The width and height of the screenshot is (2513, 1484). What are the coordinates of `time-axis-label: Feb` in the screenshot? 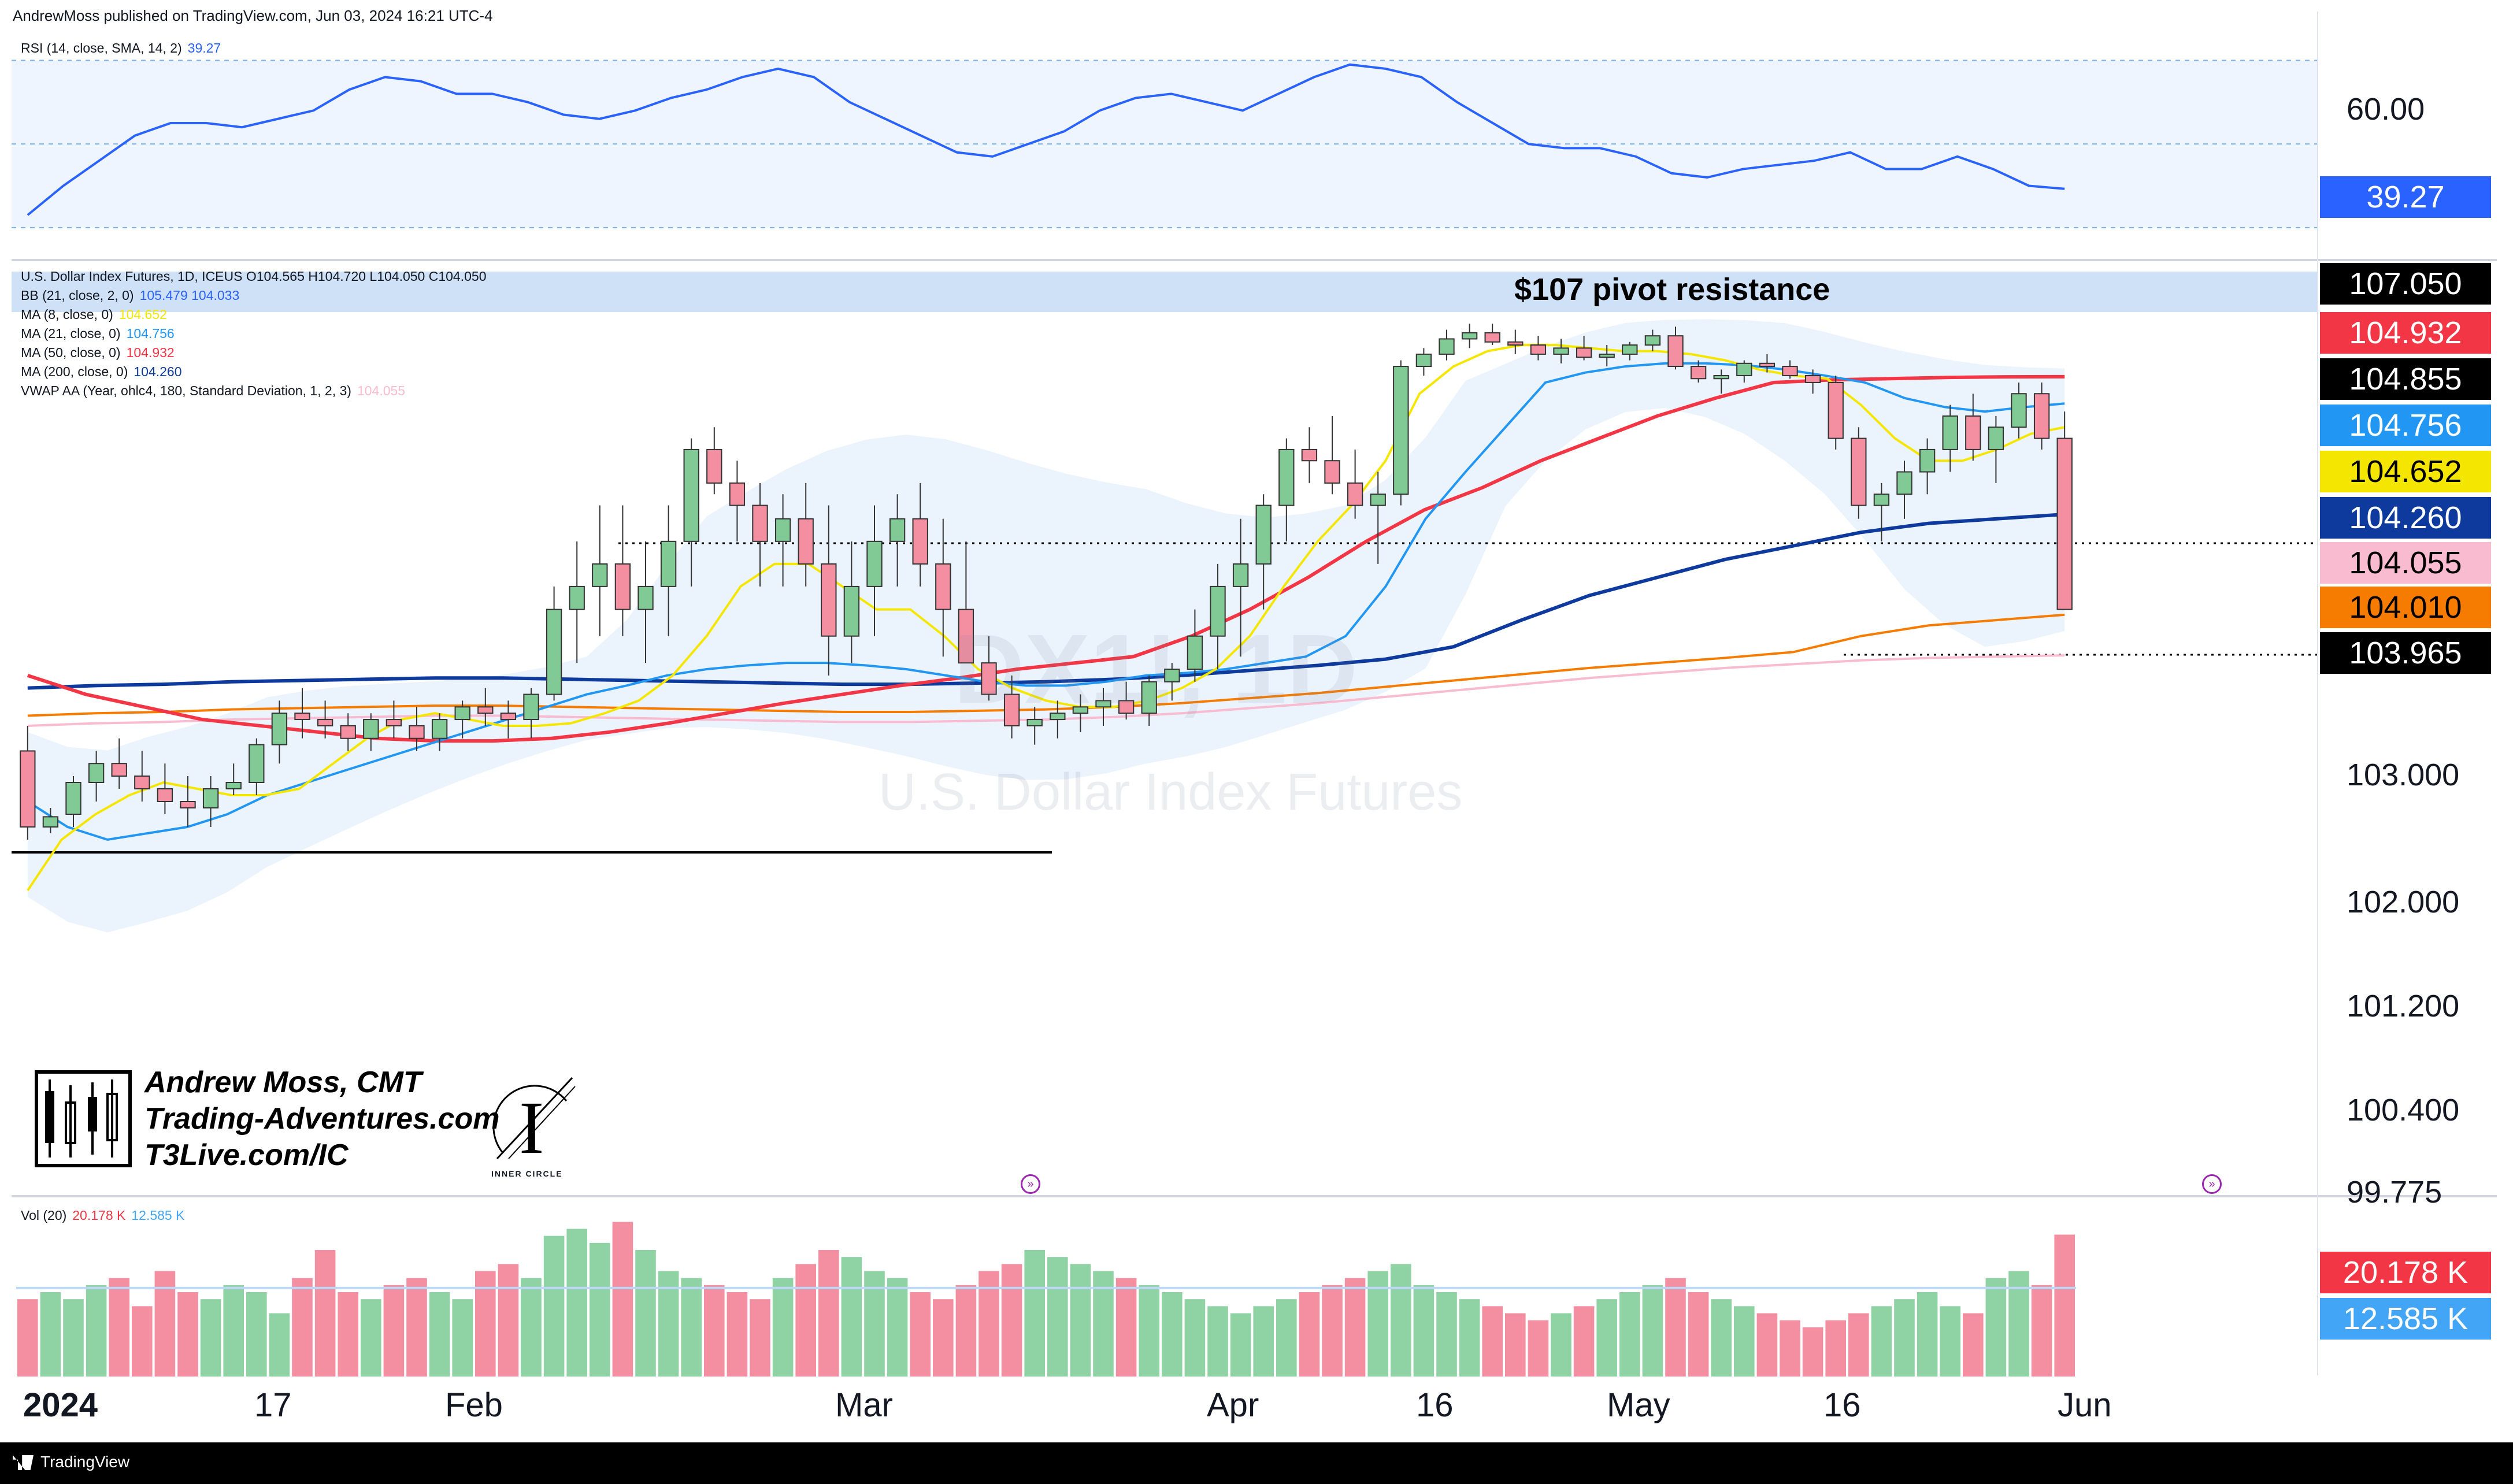 It's located at (474, 1405).